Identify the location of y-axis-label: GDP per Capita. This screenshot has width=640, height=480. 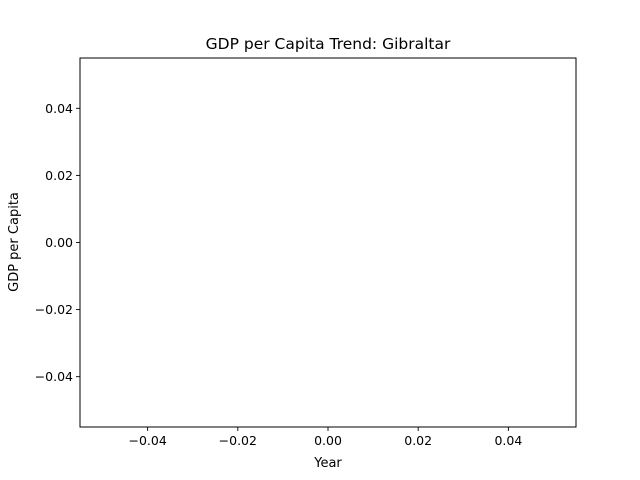
(14, 242).